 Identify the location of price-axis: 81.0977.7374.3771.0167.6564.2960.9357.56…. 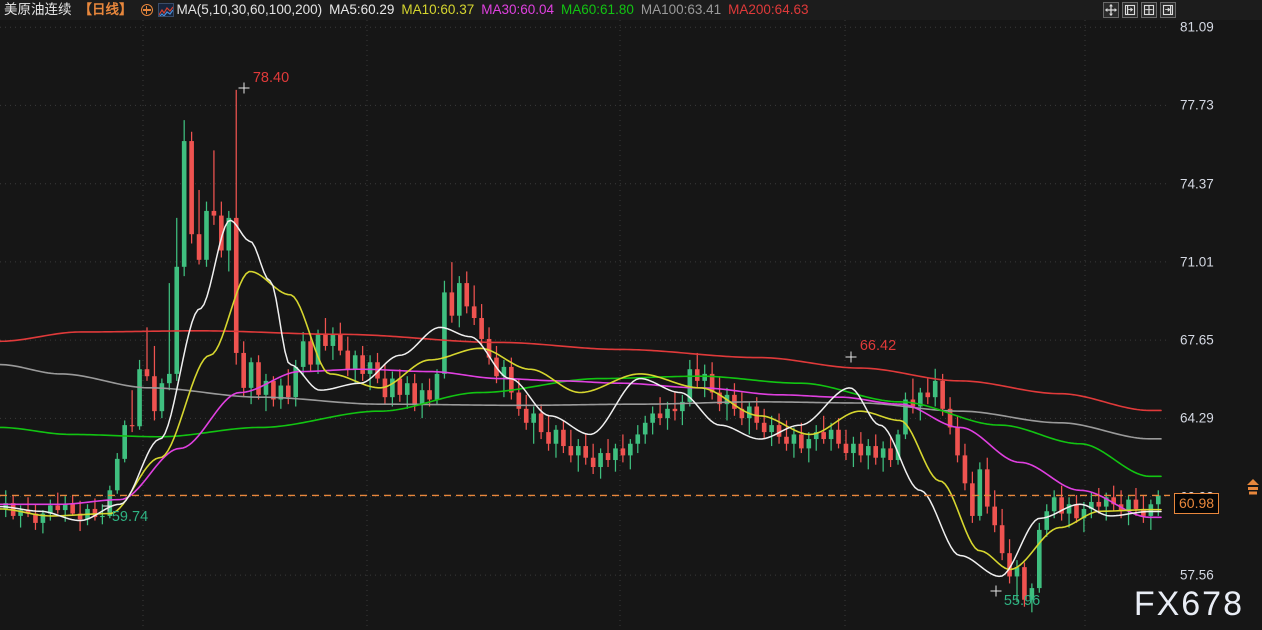
(1216, 325).